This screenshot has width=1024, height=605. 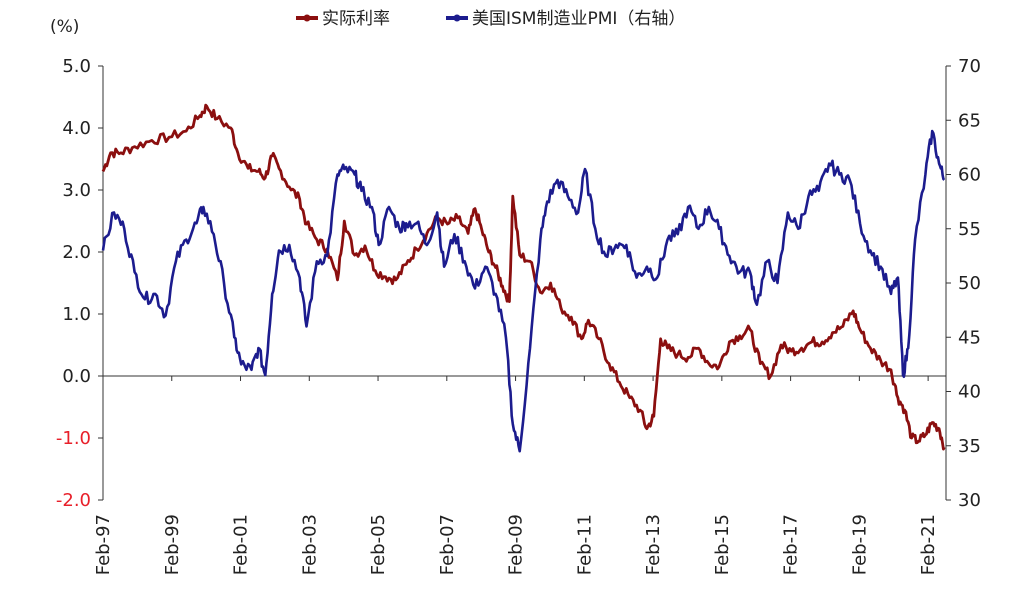 I want to click on x-axis-tick-label: Feb-17, so click(x=791, y=544).